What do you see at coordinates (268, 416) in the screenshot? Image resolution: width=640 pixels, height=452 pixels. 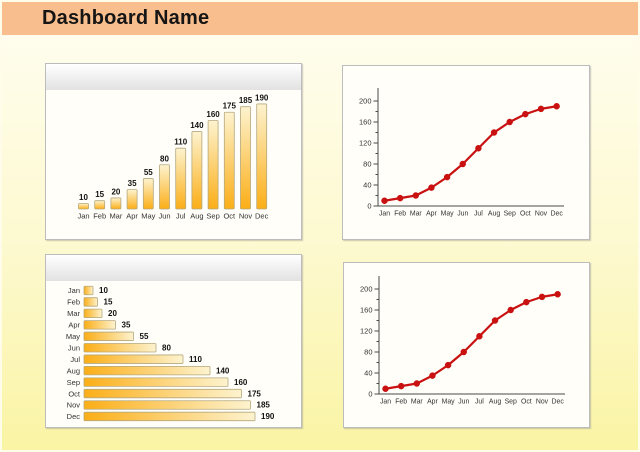 I see `bar-value-label: 190` at bounding box center [268, 416].